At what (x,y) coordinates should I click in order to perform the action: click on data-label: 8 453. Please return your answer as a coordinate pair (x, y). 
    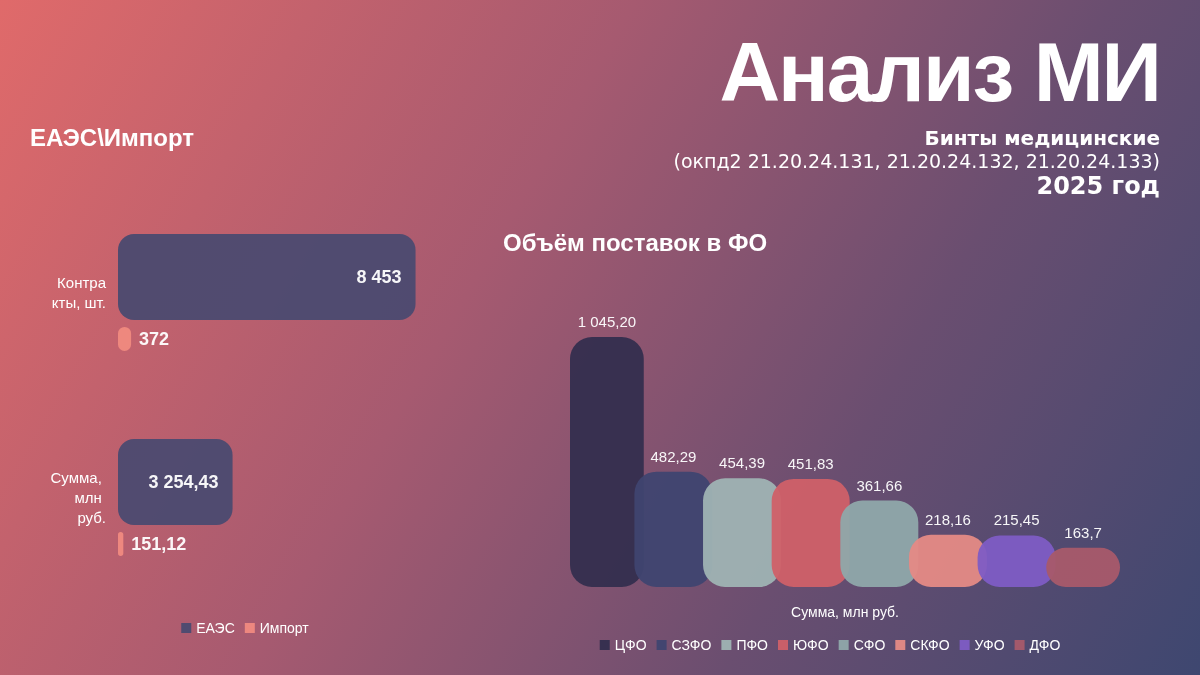
    Looking at the image, I should click on (379, 277).